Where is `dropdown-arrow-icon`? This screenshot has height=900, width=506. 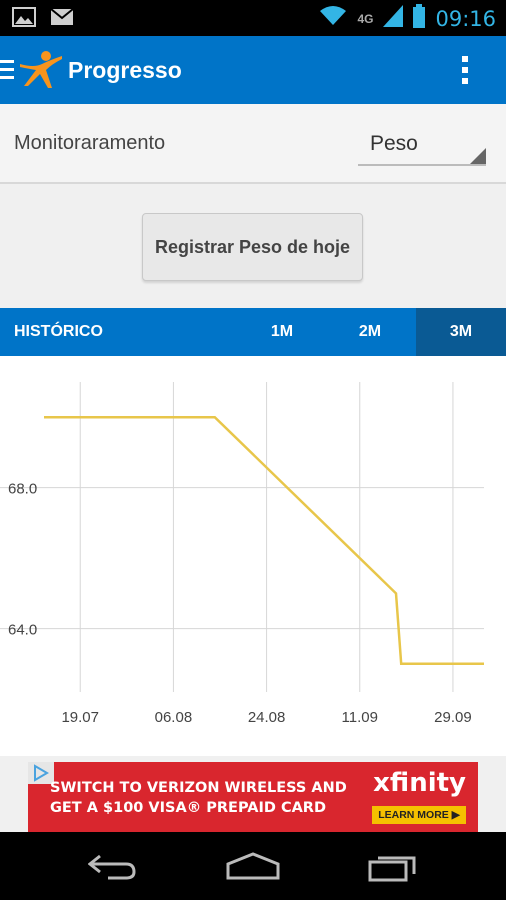 dropdown-arrow-icon is located at coordinates (478, 156).